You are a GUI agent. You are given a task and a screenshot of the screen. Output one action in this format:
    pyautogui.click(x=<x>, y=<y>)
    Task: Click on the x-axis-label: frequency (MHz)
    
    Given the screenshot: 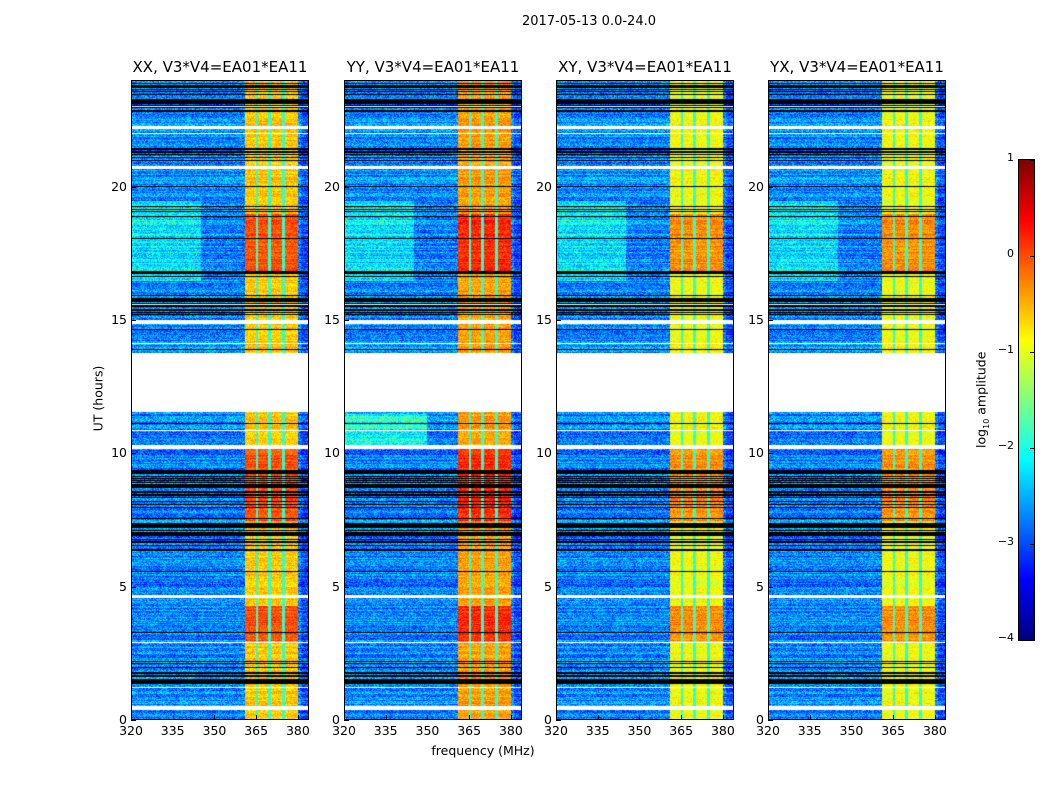 What is the action you would take?
    pyautogui.click(x=483, y=750)
    